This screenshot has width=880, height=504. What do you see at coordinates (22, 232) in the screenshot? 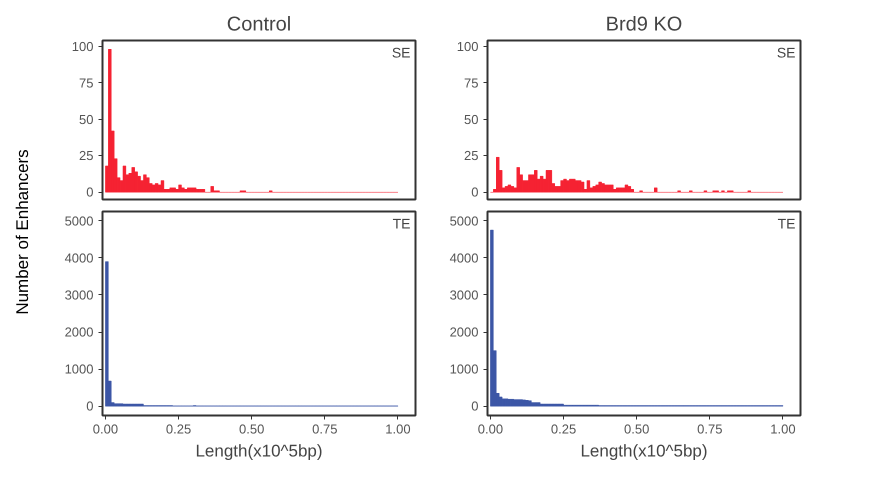
I see `y-axis-title: Number of Enhancers` at bounding box center [22, 232].